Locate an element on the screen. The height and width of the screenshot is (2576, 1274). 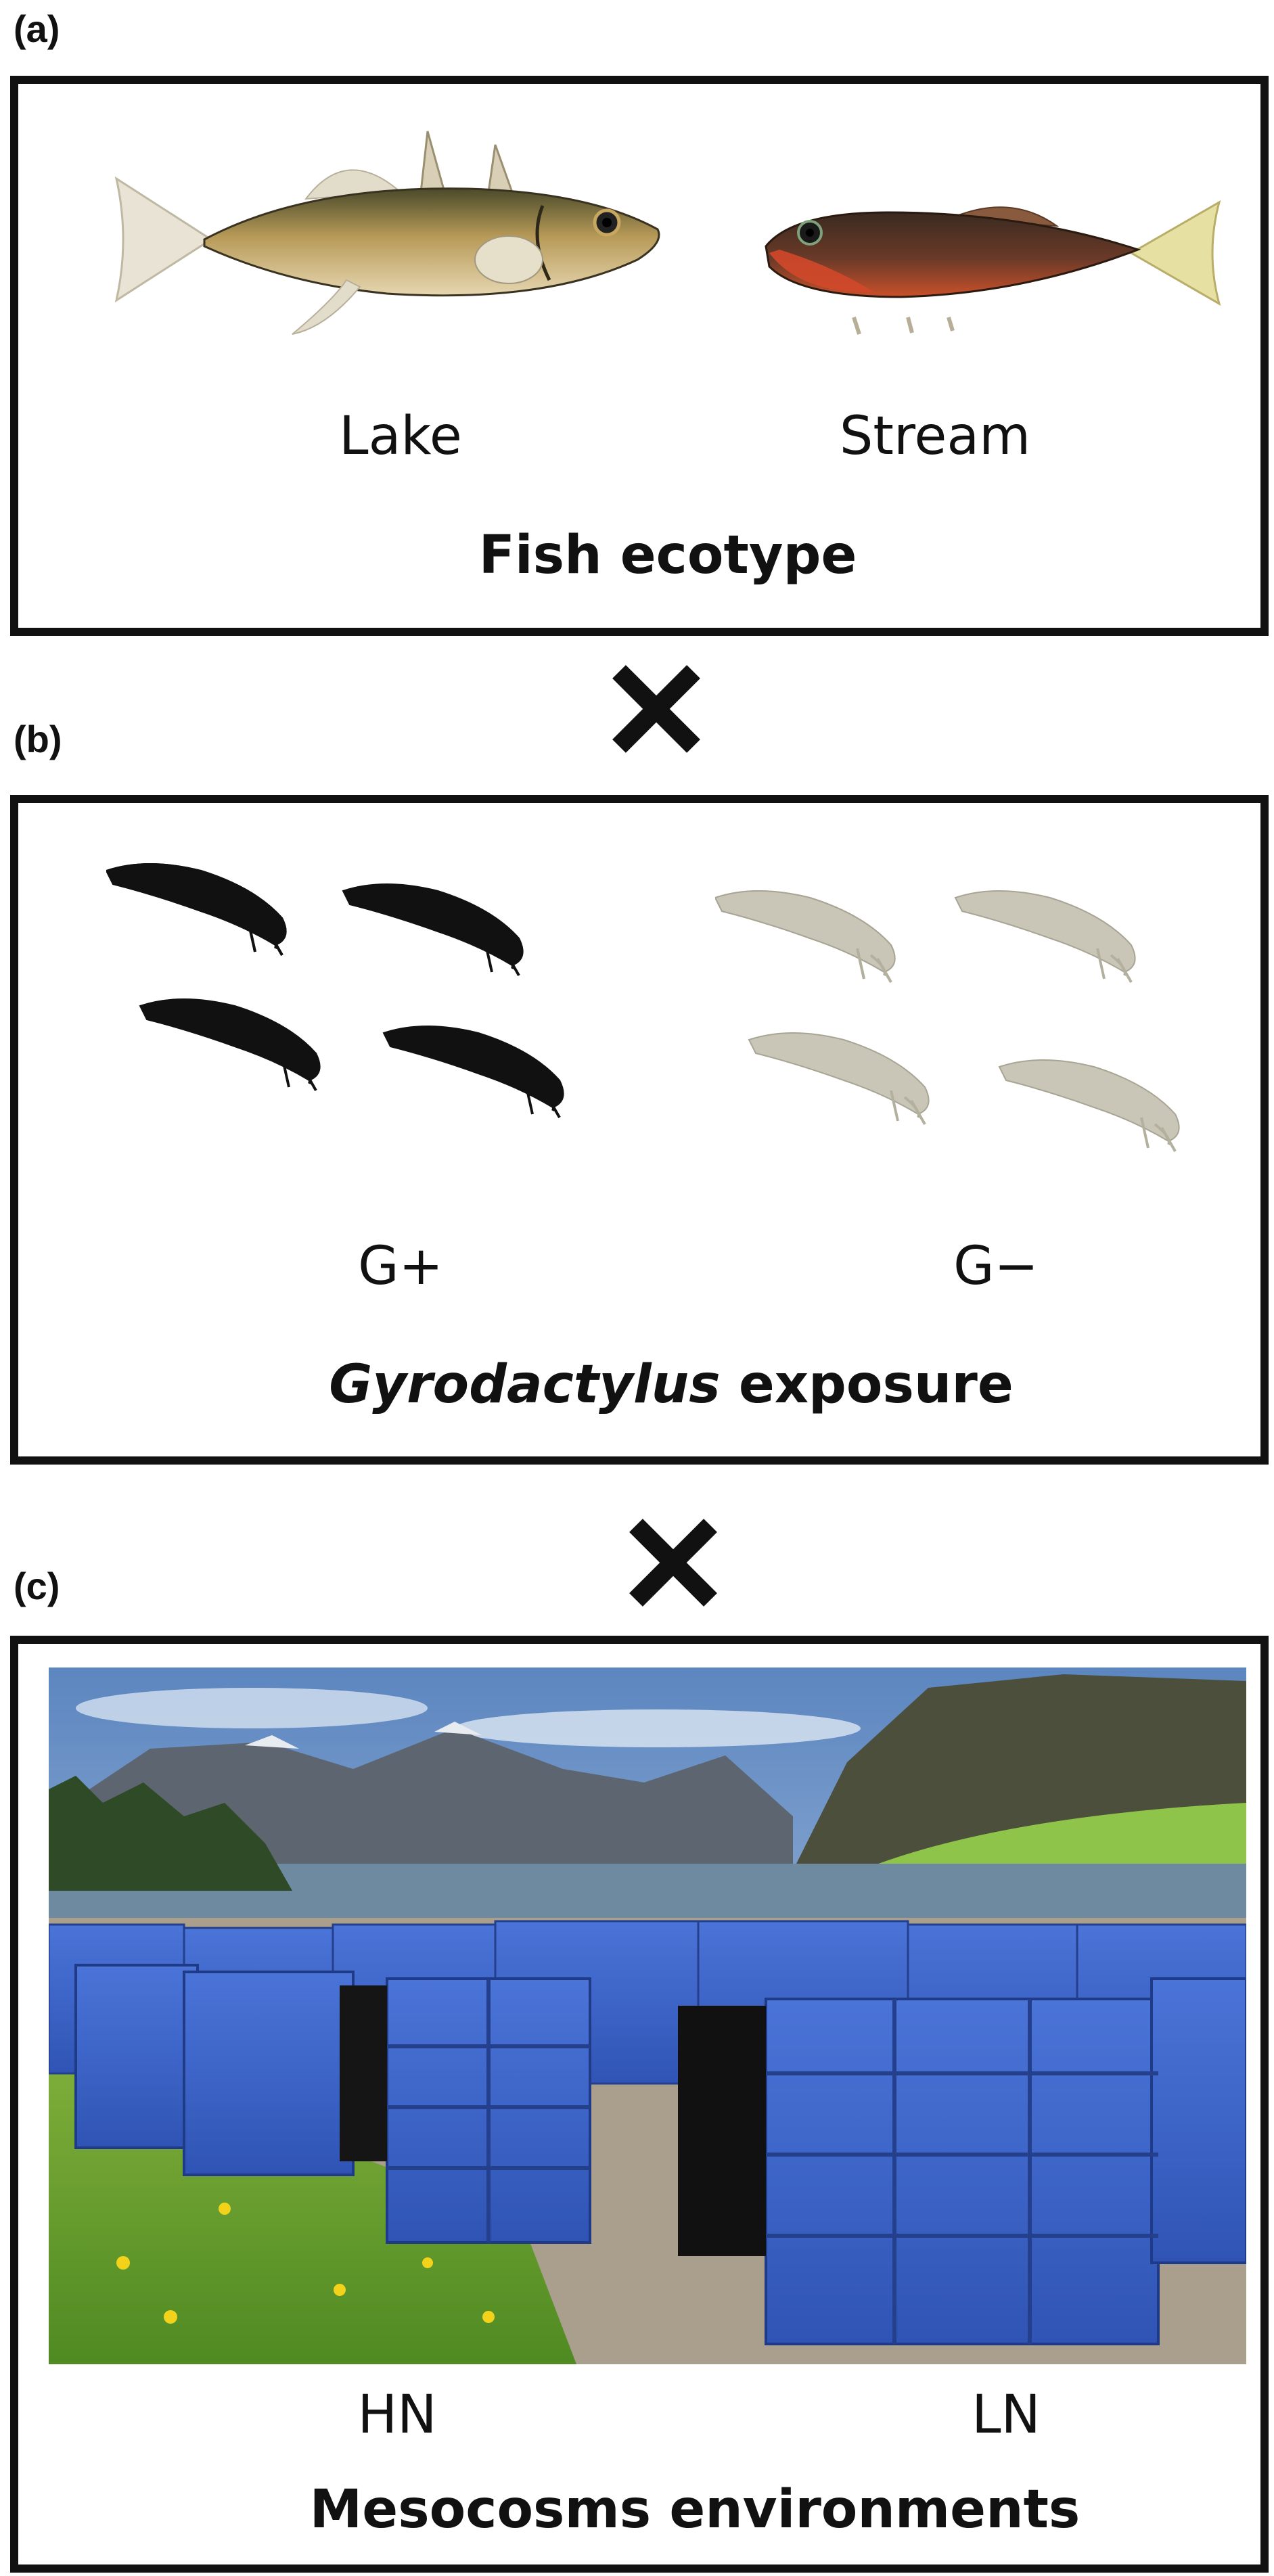
parasite-group-g-plus is located at coordinates (335, 990).